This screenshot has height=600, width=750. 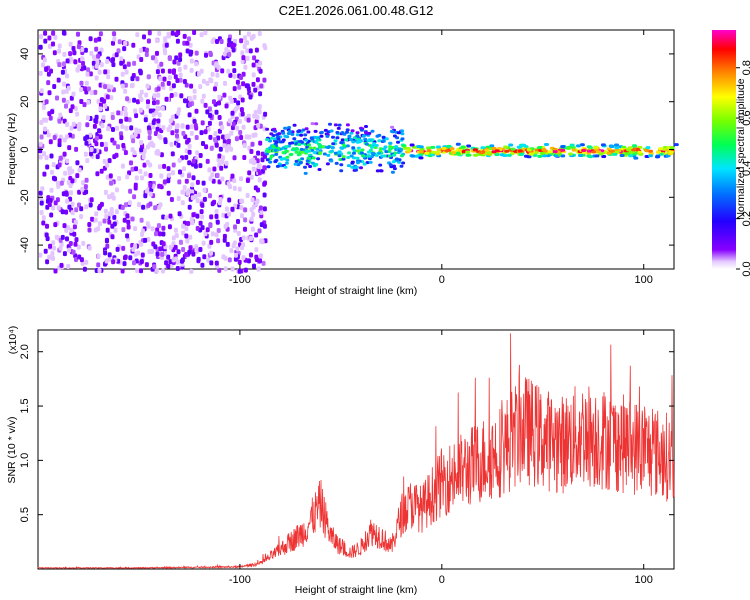 I want to click on snr-y-label: SNR (10 * v/v), so click(x=12, y=449).